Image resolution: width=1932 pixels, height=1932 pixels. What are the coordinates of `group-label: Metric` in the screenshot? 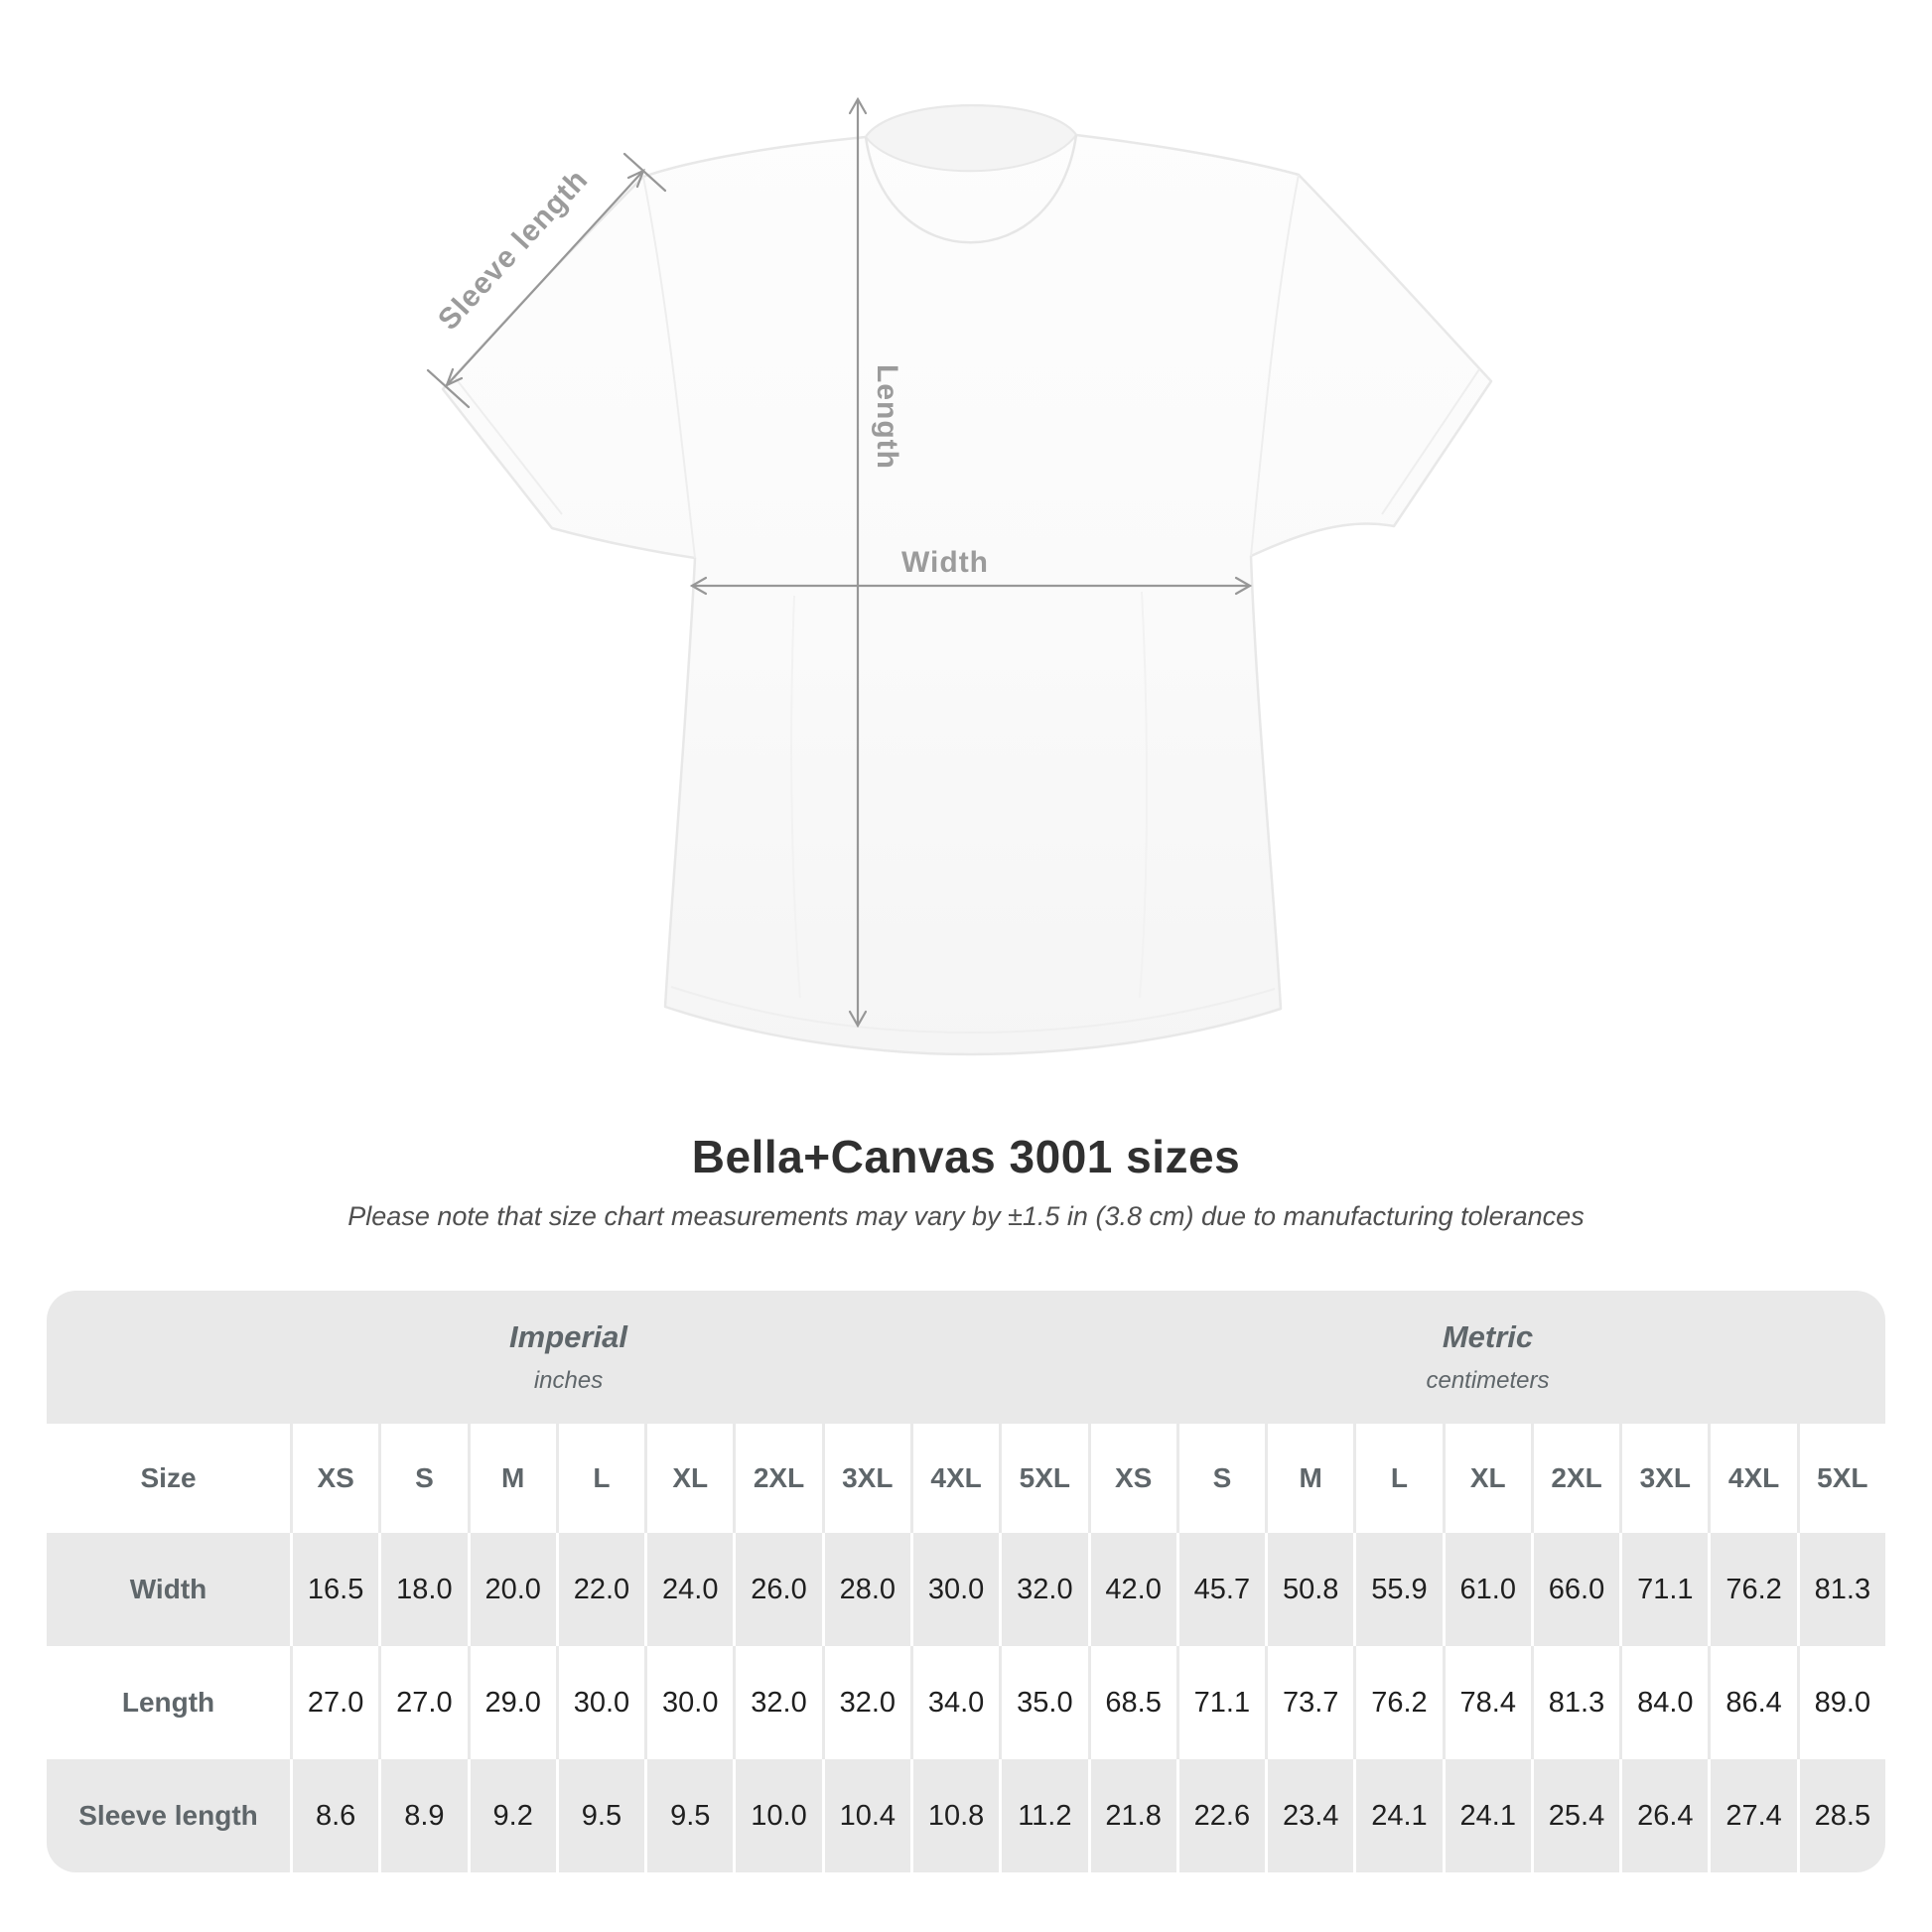 It's located at (1488, 1337).